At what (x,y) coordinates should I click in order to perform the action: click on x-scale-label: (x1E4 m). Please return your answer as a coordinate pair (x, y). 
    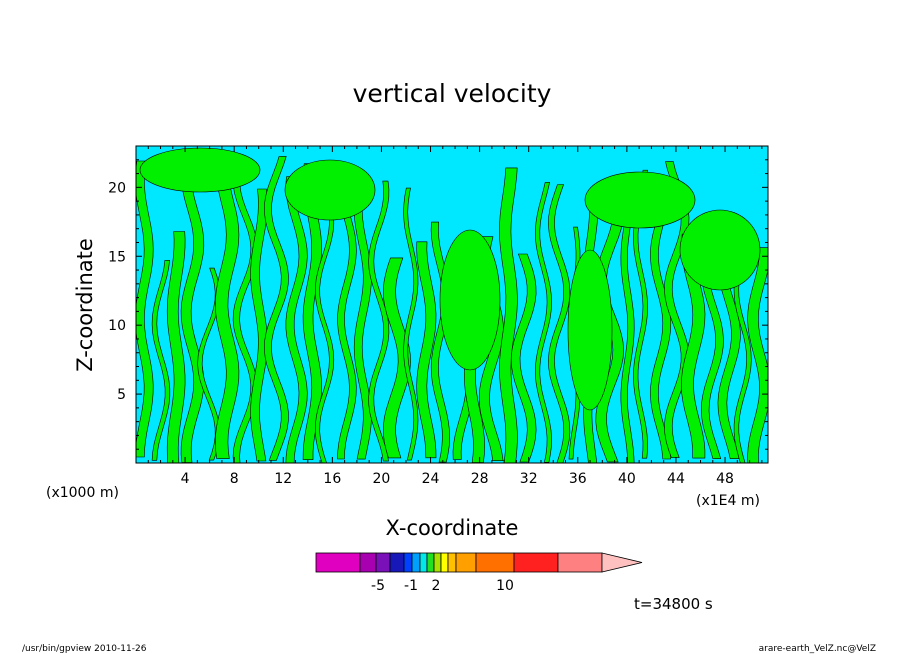
    Looking at the image, I should click on (728, 501).